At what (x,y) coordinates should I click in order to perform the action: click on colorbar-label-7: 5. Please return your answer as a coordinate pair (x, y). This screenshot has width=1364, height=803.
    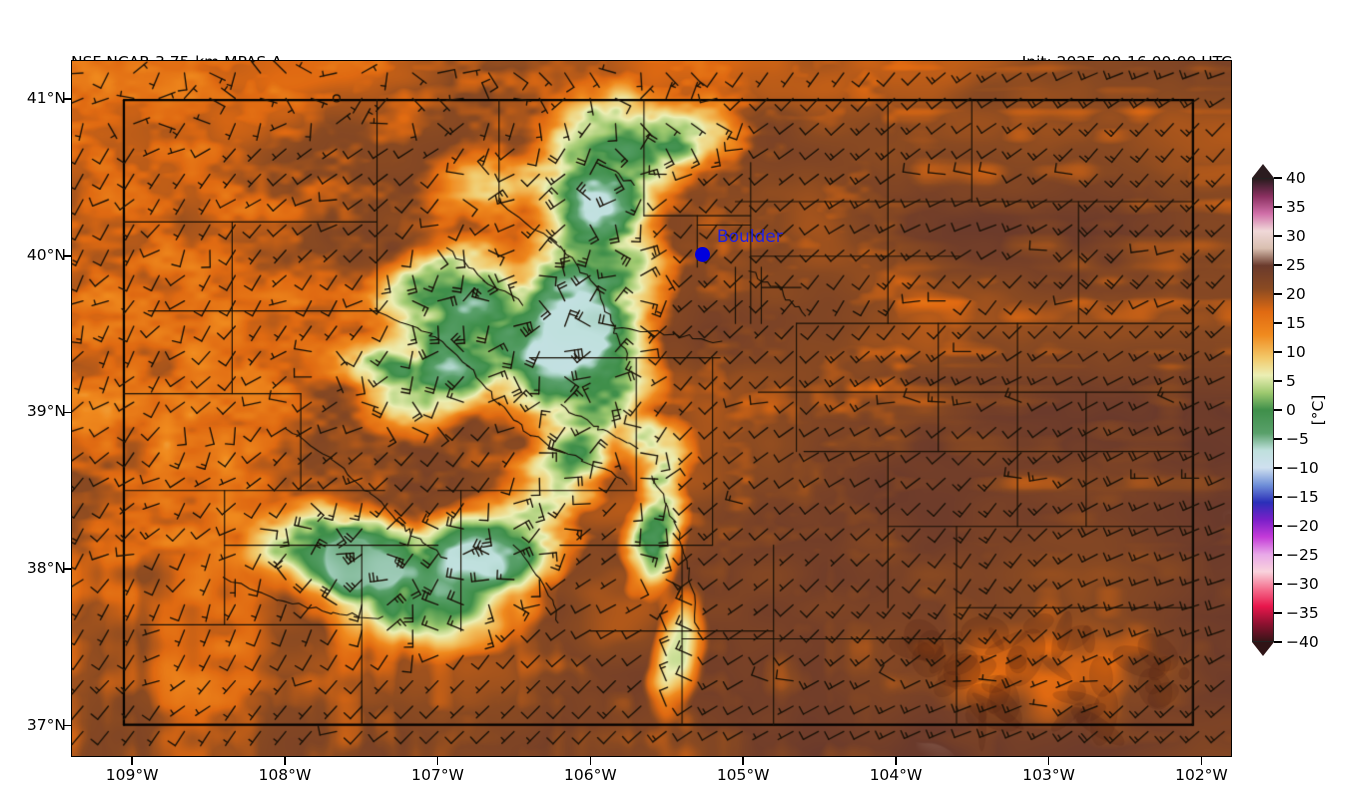
    Looking at the image, I should click on (1291, 381).